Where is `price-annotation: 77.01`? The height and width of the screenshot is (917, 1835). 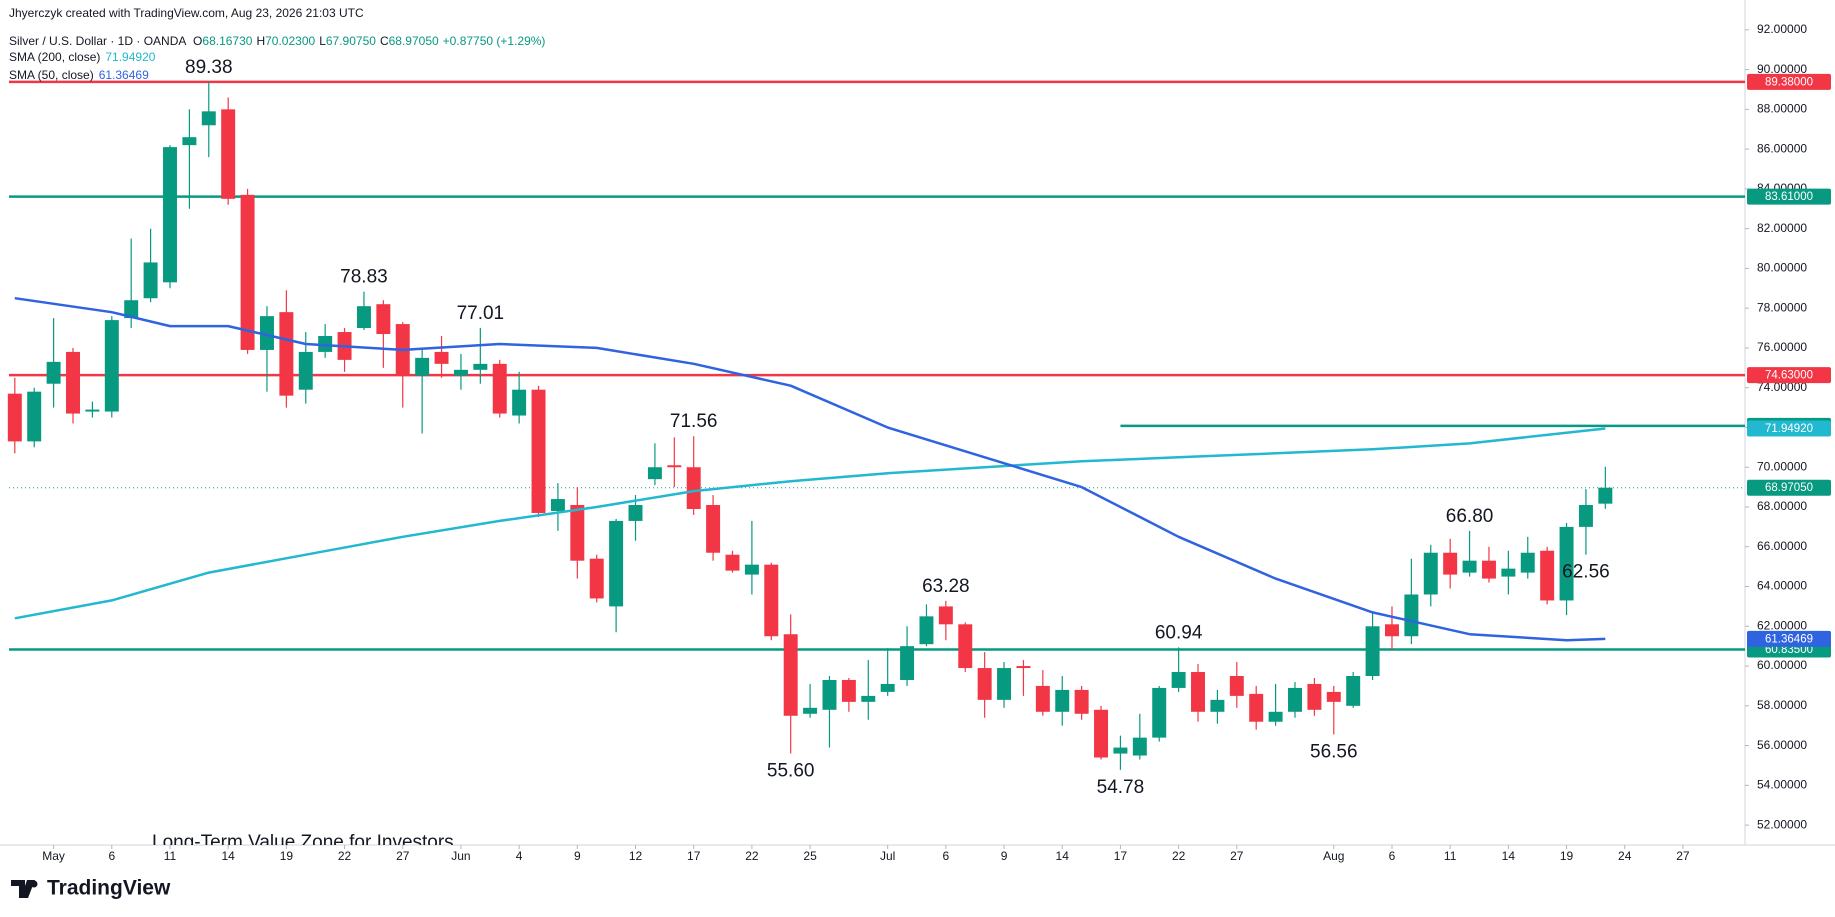 price-annotation: 77.01 is located at coordinates (481, 313).